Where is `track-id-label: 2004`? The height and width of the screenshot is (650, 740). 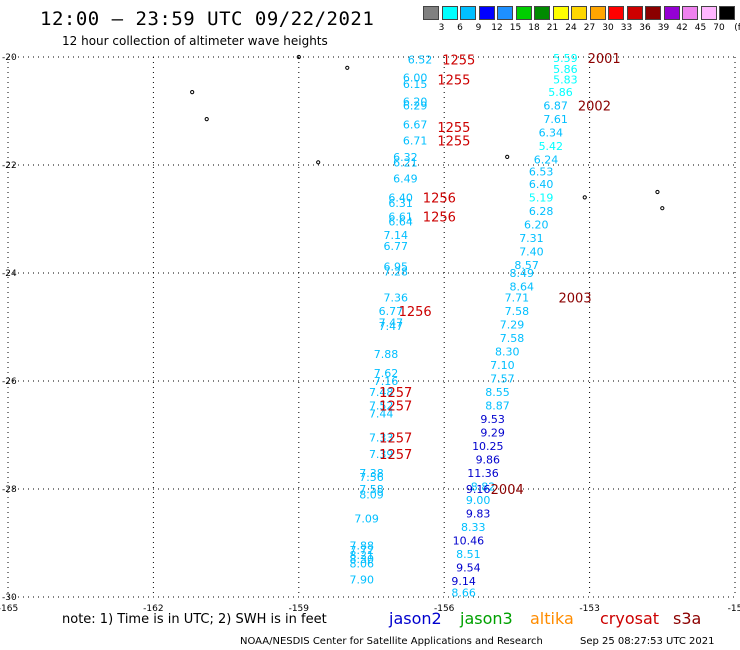 track-id-label: 2004 is located at coordinates (507, 490).